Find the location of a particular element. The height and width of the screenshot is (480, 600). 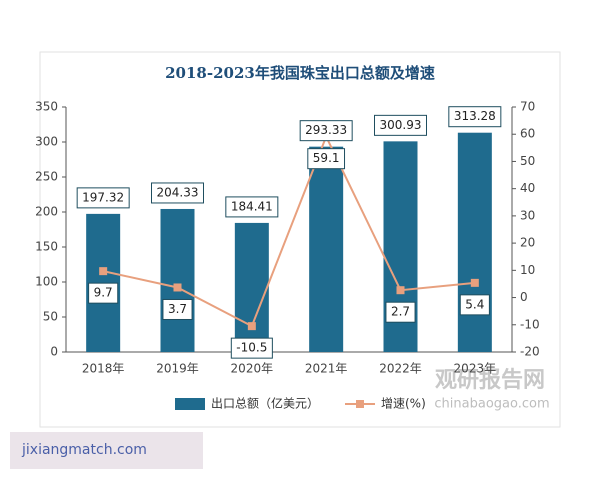

y2-tick-label: -10 is located at coordinates (530, 324).